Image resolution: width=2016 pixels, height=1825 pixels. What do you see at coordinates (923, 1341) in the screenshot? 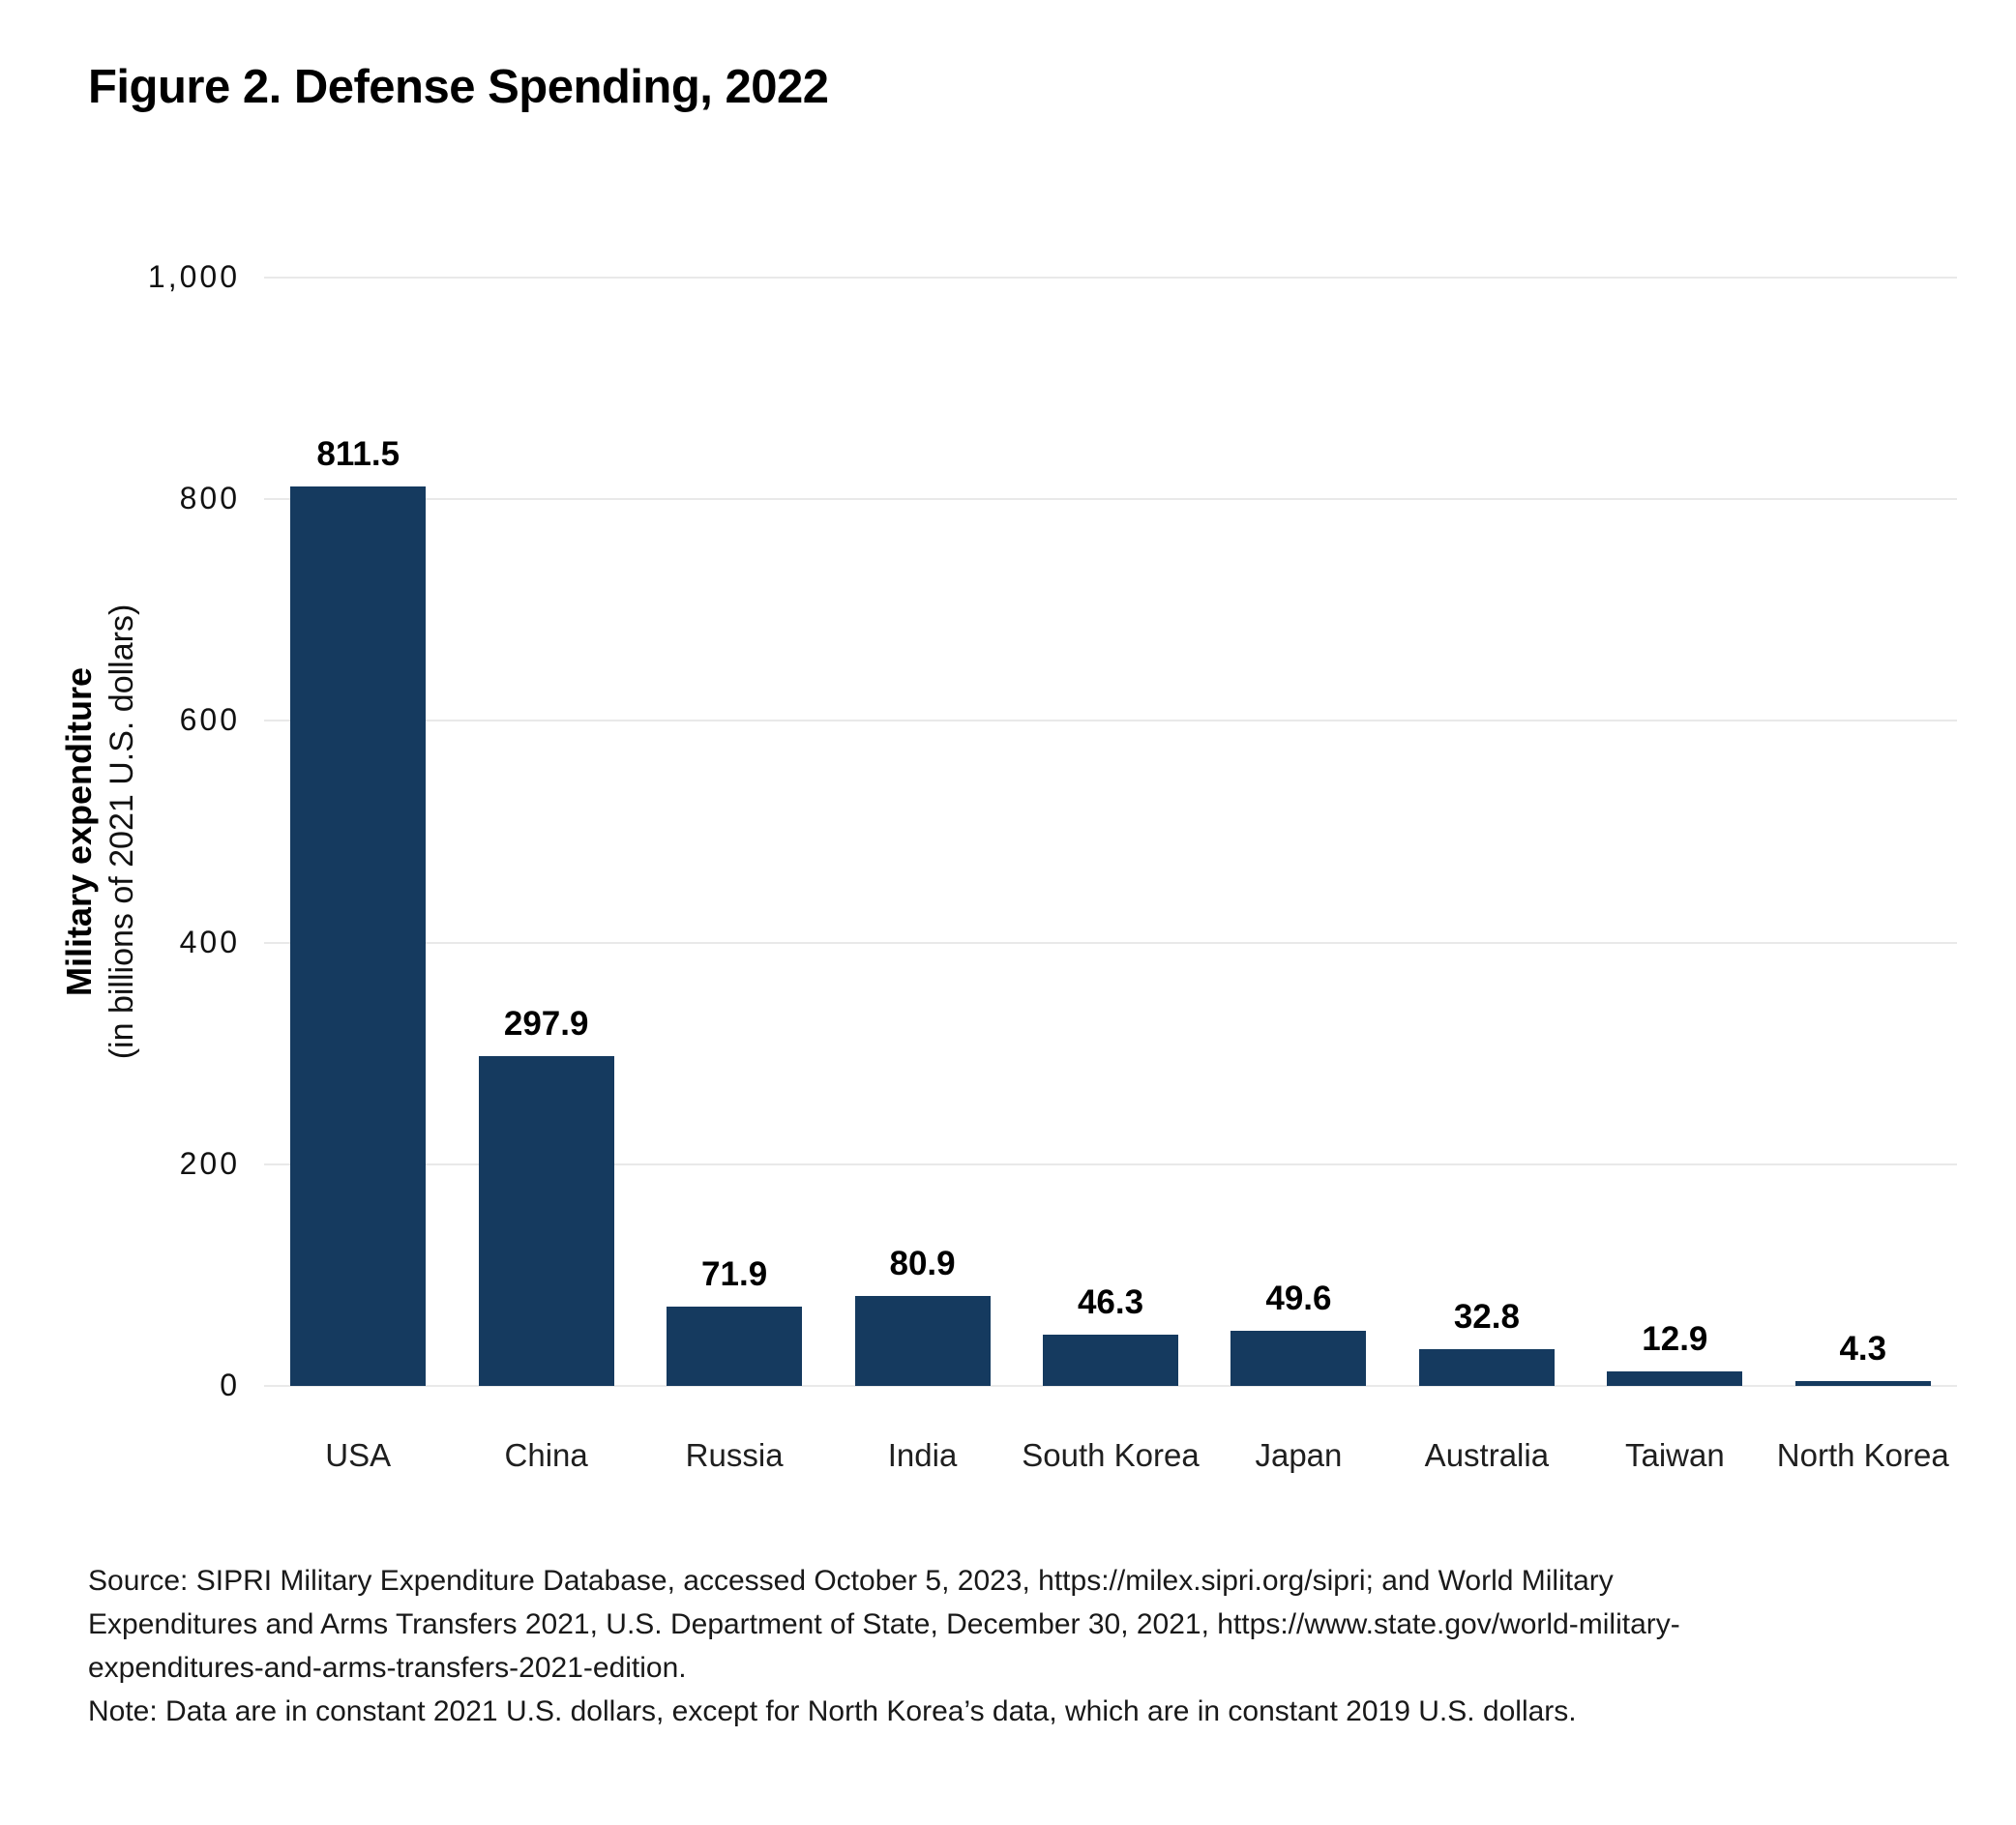
I see `bar-india` at bounding box center [923, 1341].